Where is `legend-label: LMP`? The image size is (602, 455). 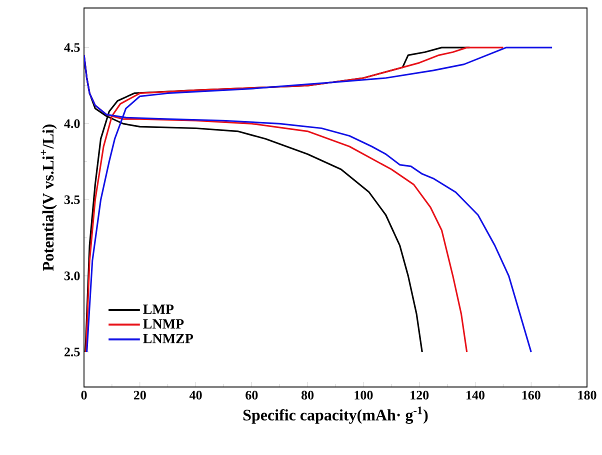 legend-label: LMP is located at coordinates (158, 309).